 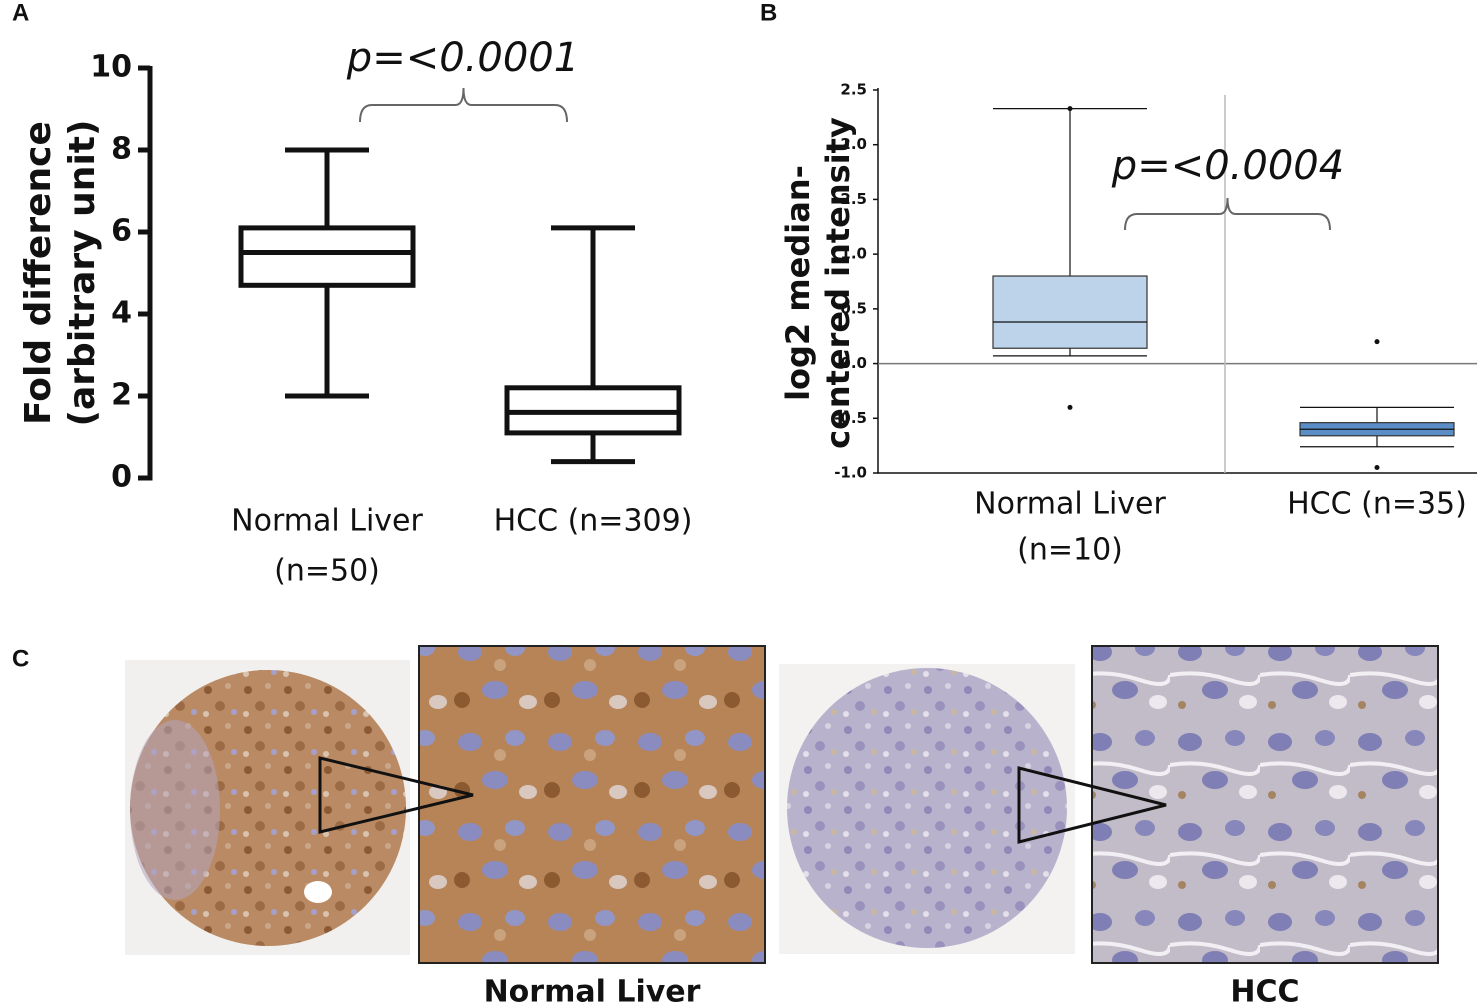 What do you see at coordinates (593, 521) in the screenshot?
I see `x-tick-label: HCC (n=309)` at bounding box center [593, 521].